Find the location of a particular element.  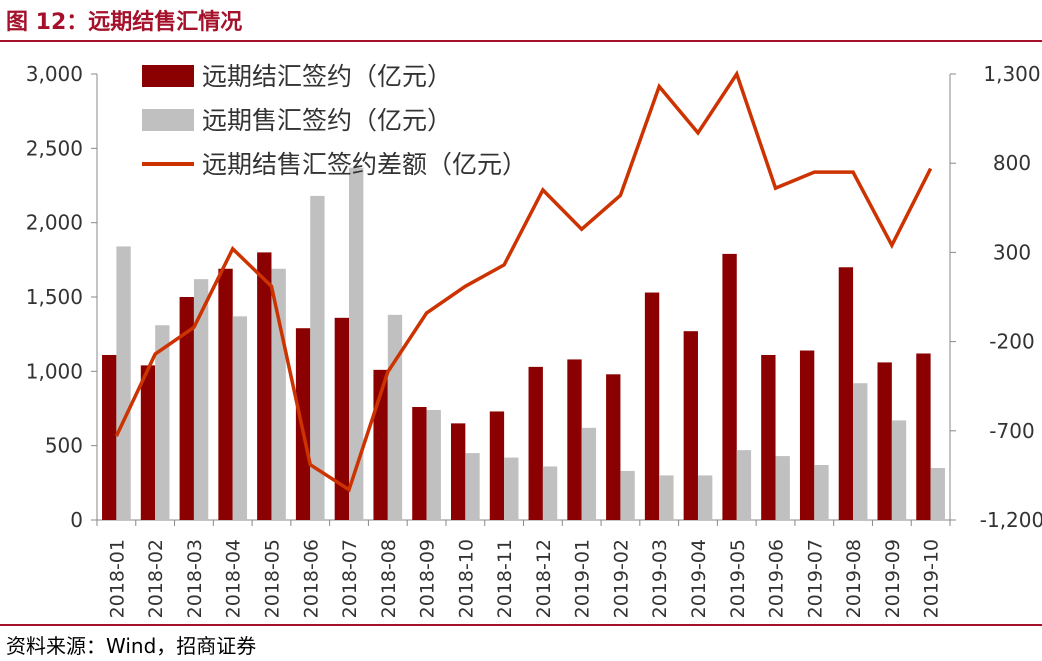

x-tick-label: 2019-03 is located at coordinates (660, 578).